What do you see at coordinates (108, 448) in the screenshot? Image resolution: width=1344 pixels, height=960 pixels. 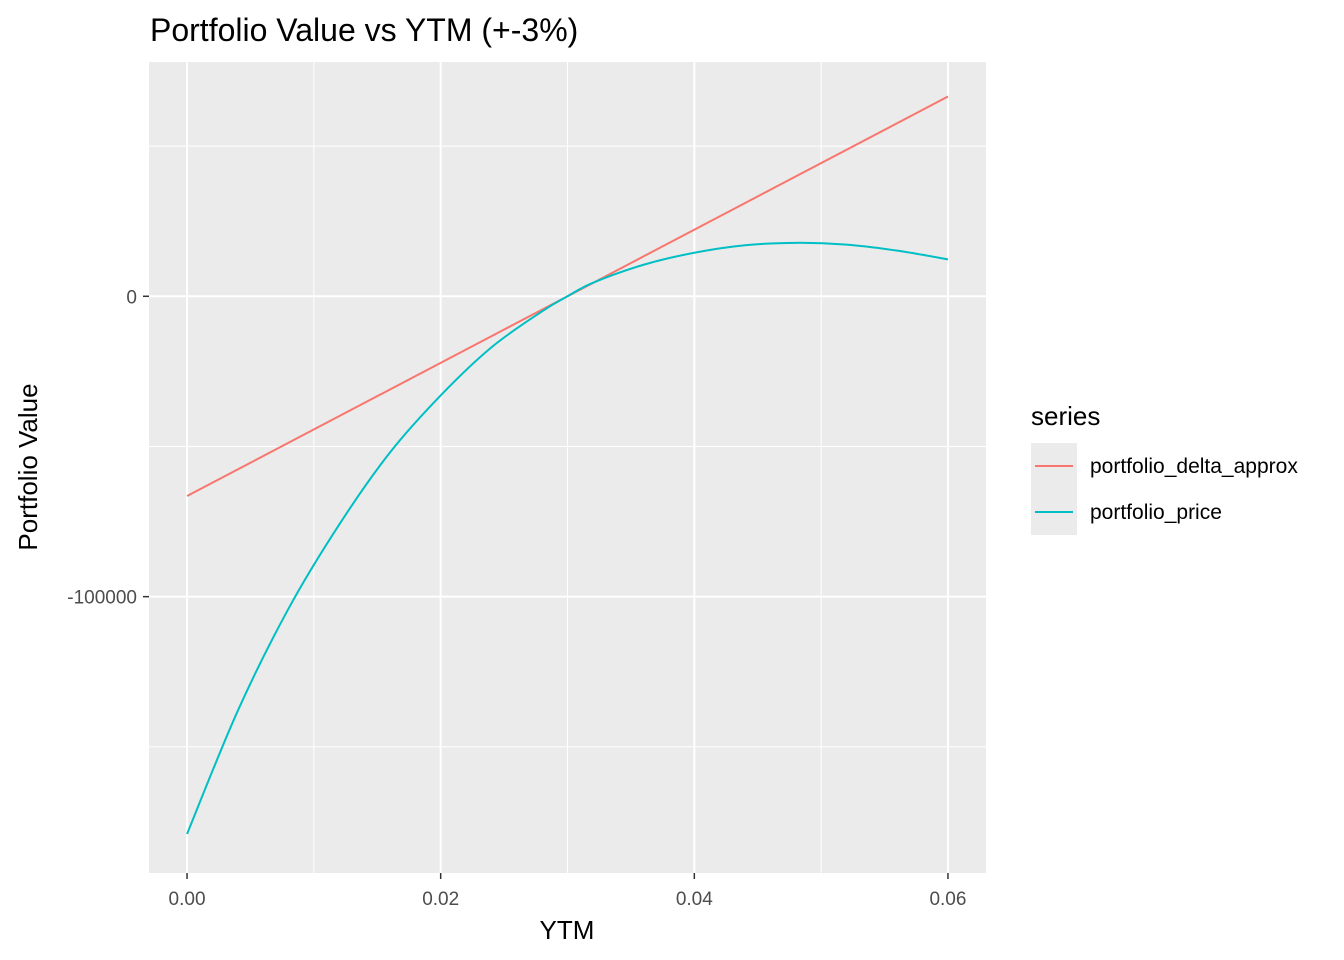 I see `y-axis-ticks: -100000 0` at bounding box center [108, 448].